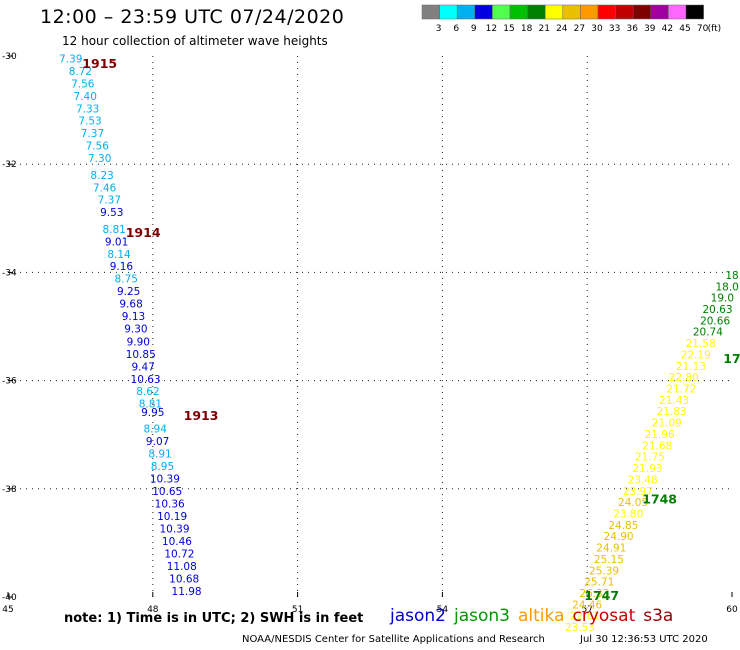 The width and height of the screenshot is (740, 650). I want to click on wave-height-value: 10.85, so click(141, 355).